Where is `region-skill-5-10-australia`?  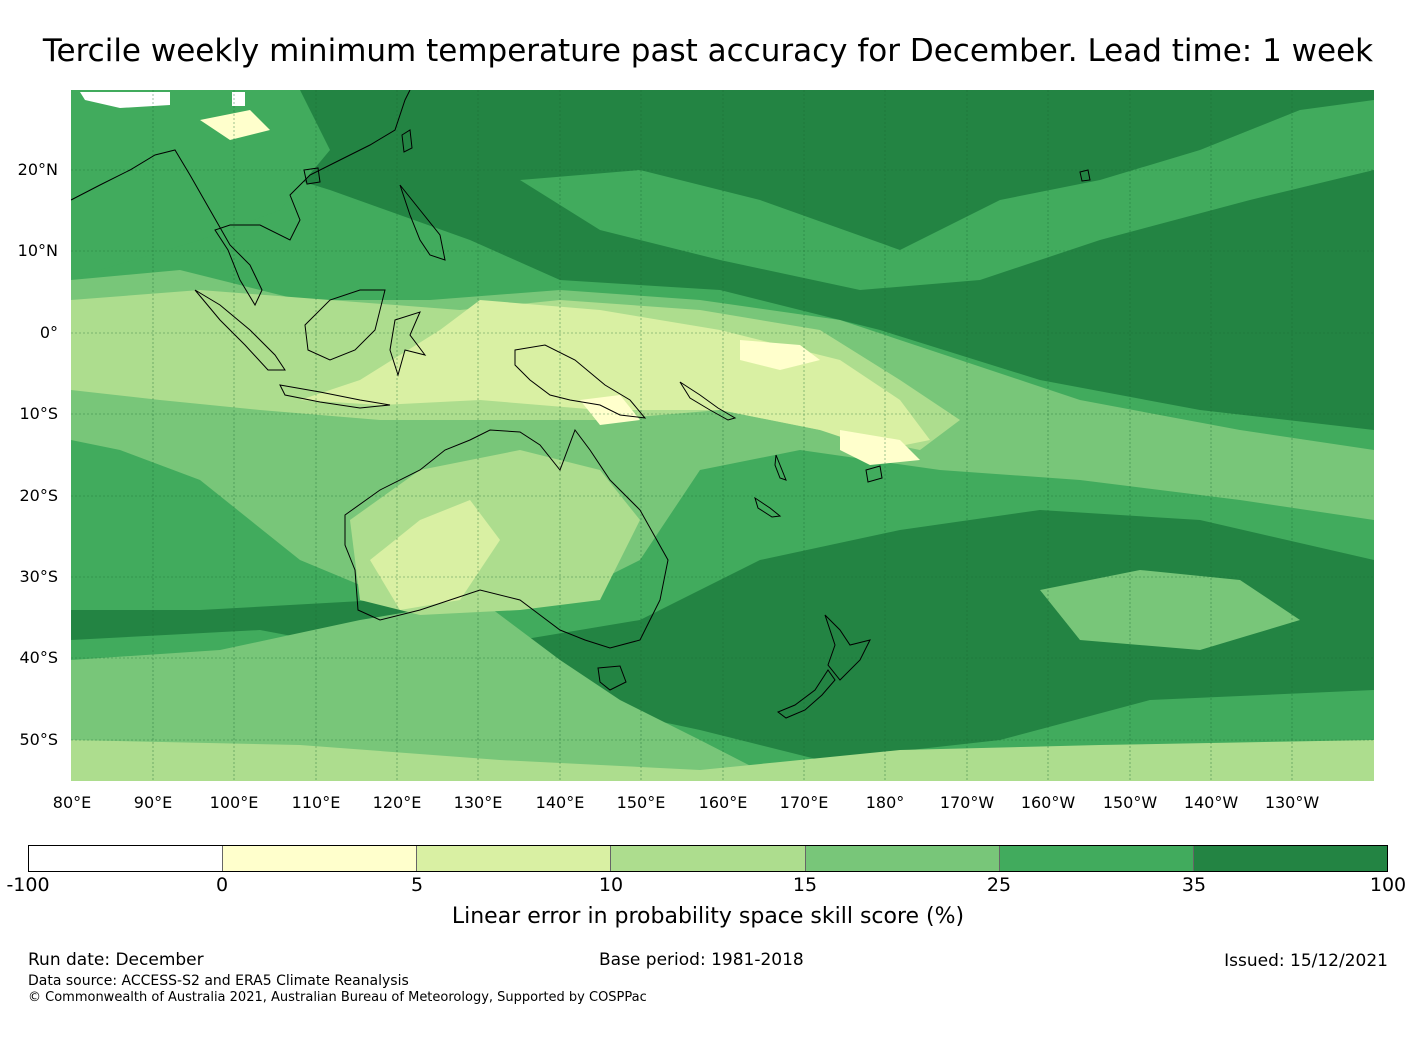
region-skill-5-10-australia is located at coordinates (435, 555).